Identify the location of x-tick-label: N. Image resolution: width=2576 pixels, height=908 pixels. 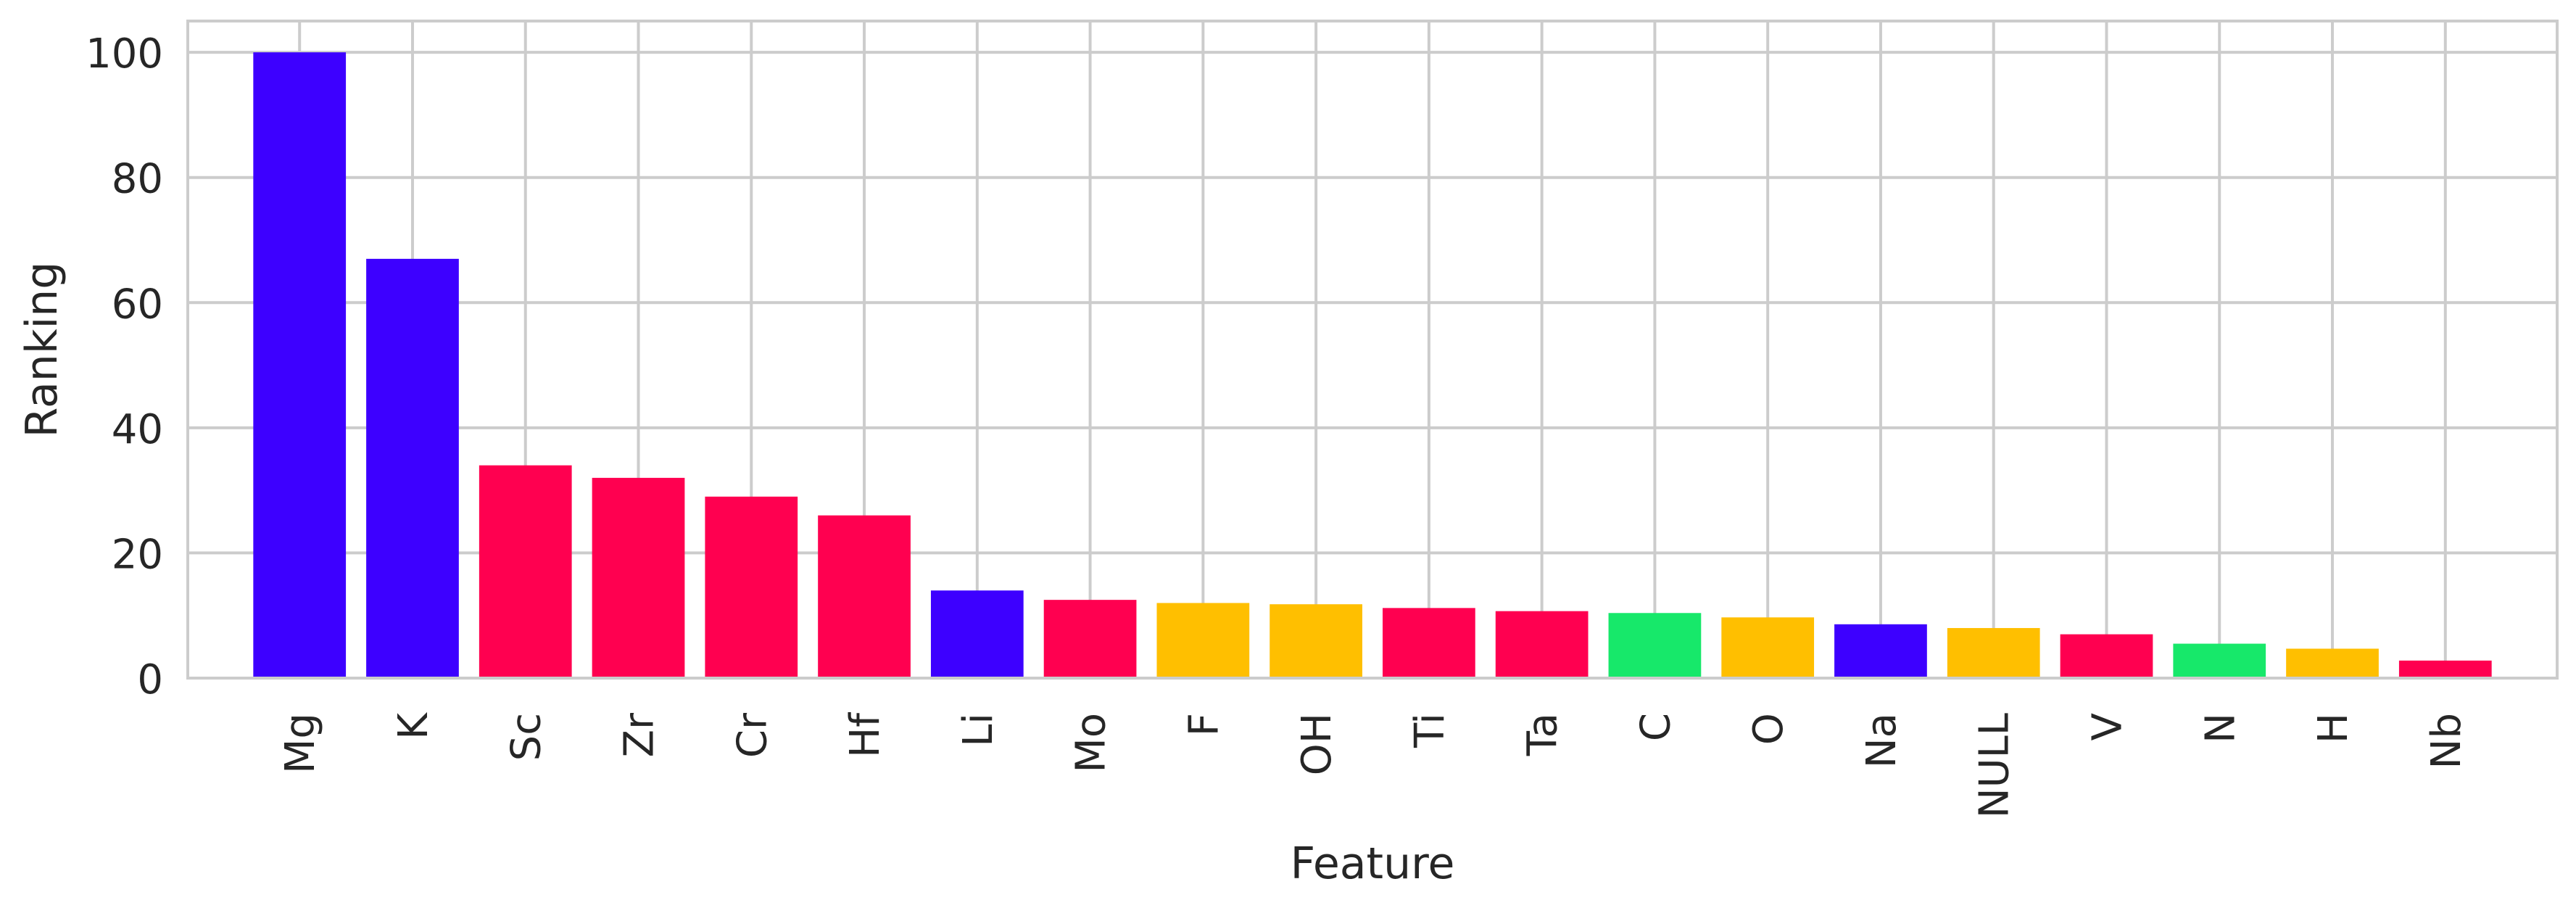
(2221, 728).